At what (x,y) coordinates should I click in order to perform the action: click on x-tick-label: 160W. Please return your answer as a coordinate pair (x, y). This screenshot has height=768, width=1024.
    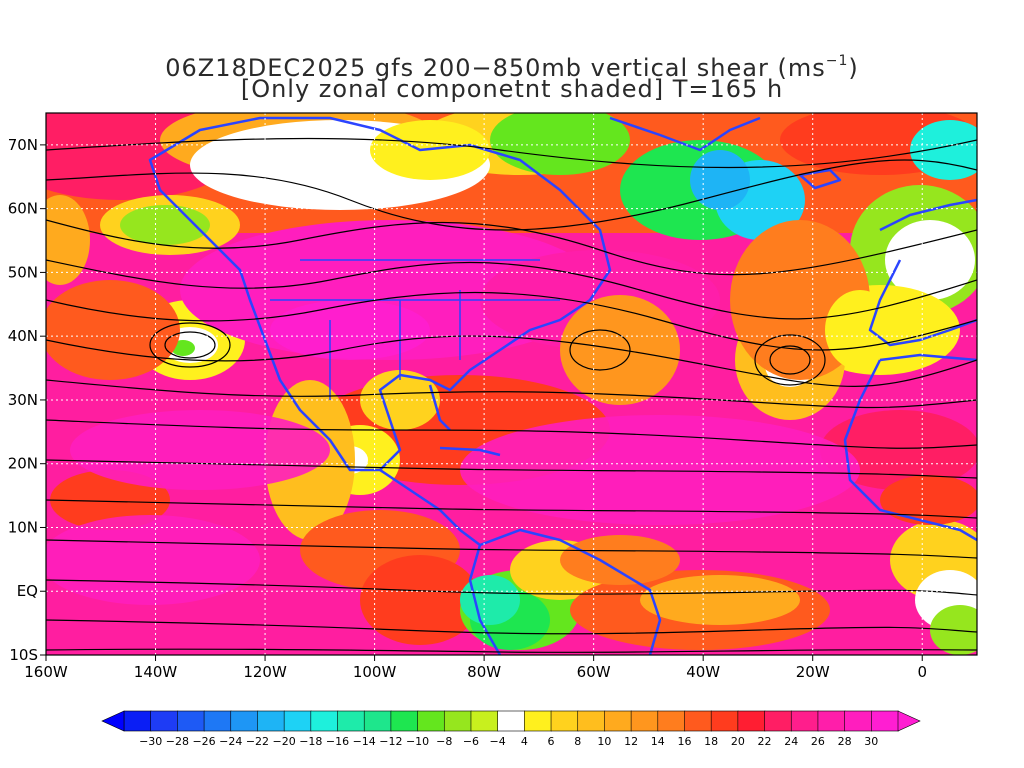
    Looking at the image, I should click on (46, 672).